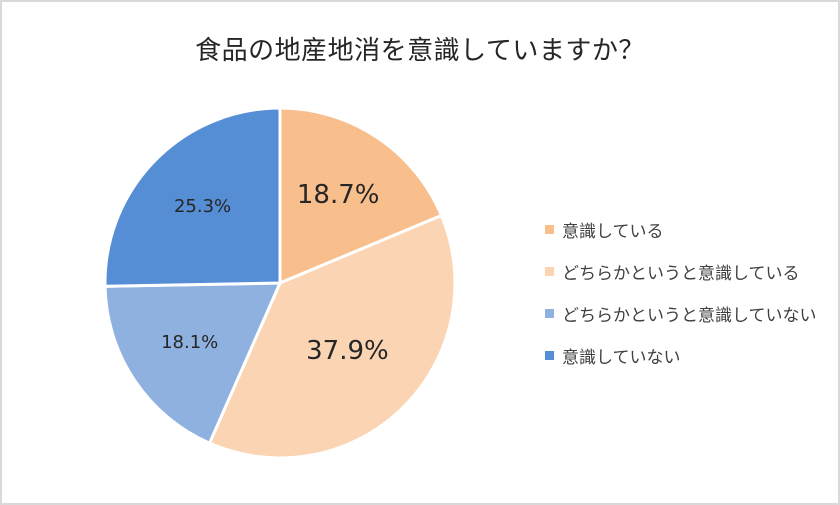 The image size is (840, 505). I want to click on legend-item-somewhat-not-conscious: どちらかというと意識していない, so click(681, 313).